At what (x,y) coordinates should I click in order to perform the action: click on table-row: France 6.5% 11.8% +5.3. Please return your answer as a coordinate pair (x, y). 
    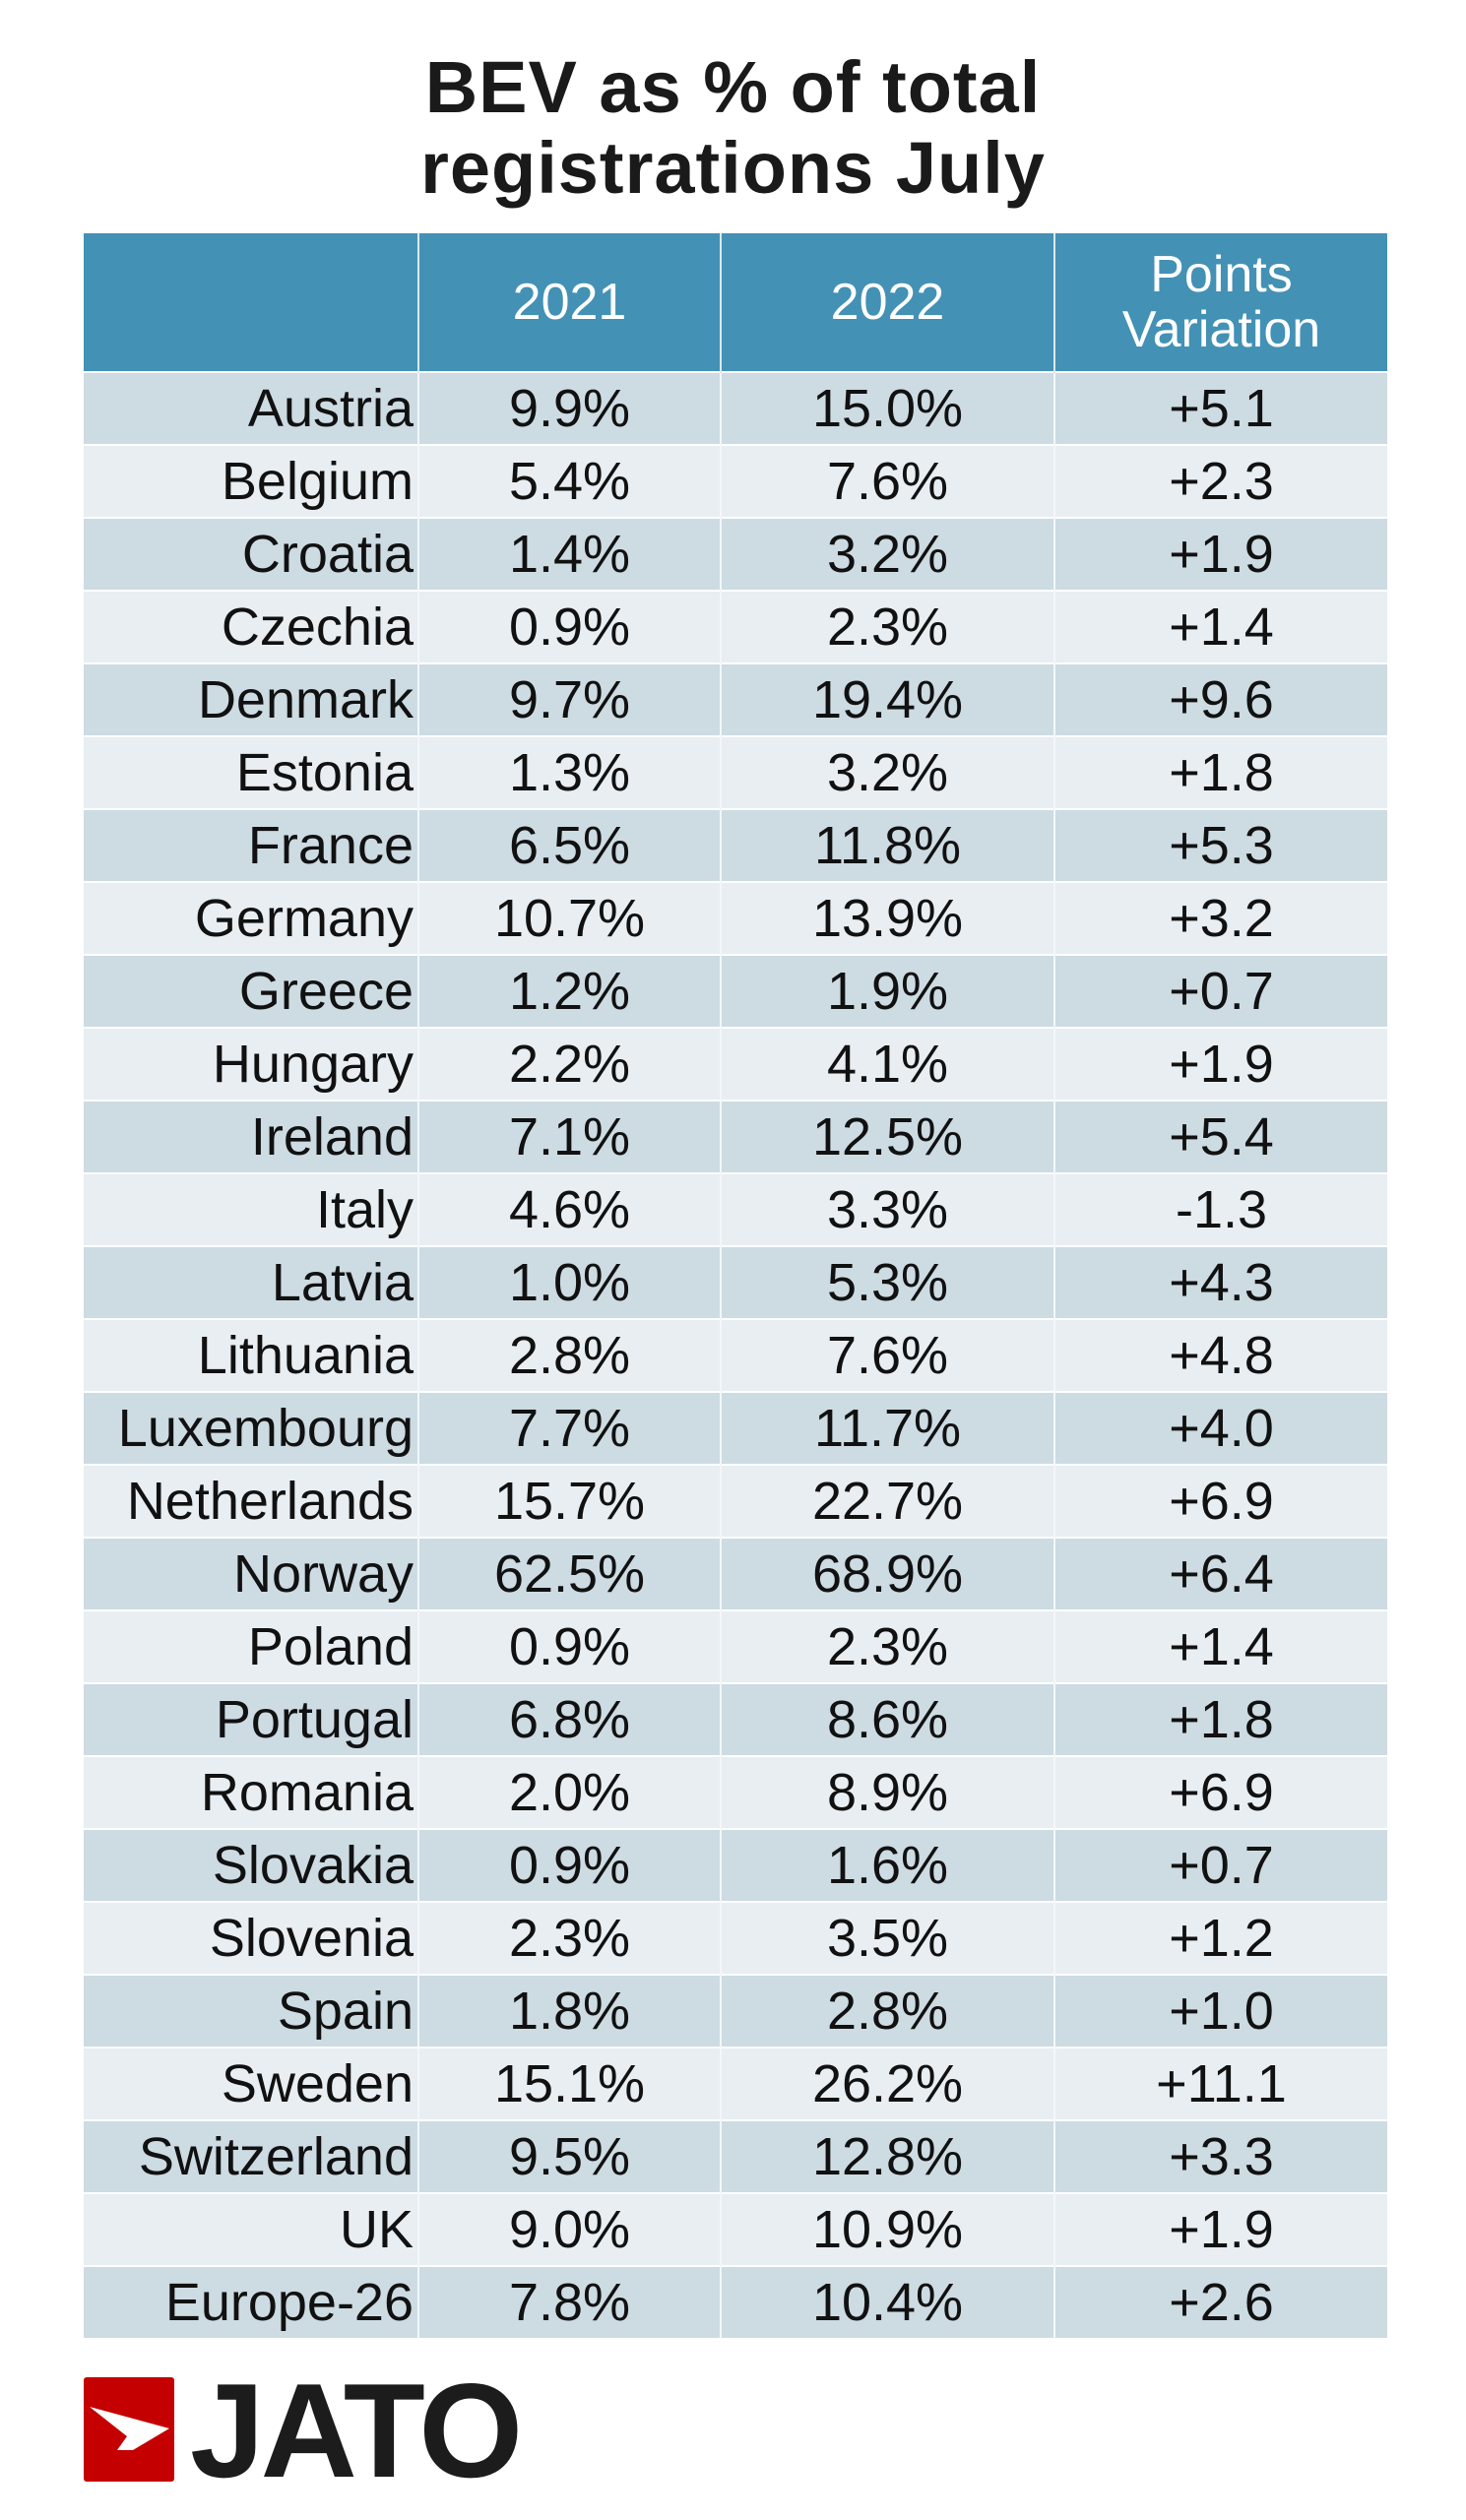
    Looking at the image, I should click on (735, 845).